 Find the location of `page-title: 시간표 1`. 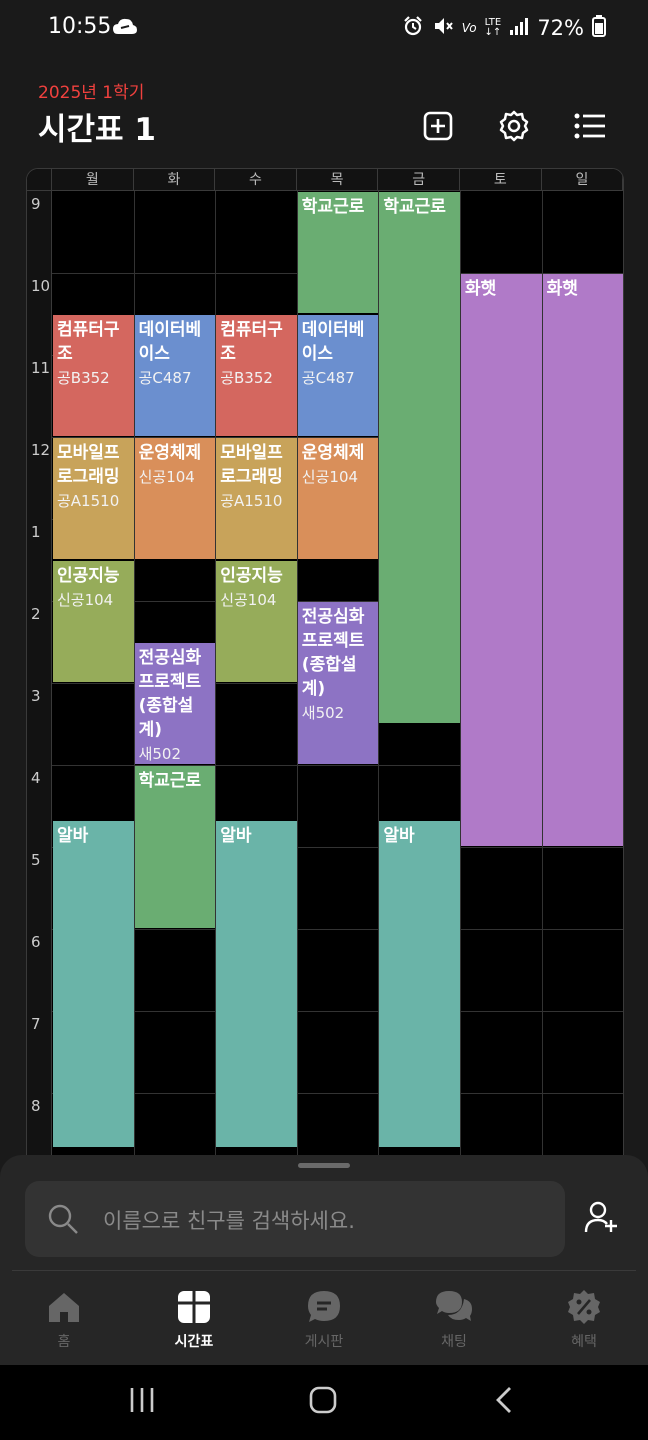

page-title: 시간표 1 is located at coordinates (97, 130).